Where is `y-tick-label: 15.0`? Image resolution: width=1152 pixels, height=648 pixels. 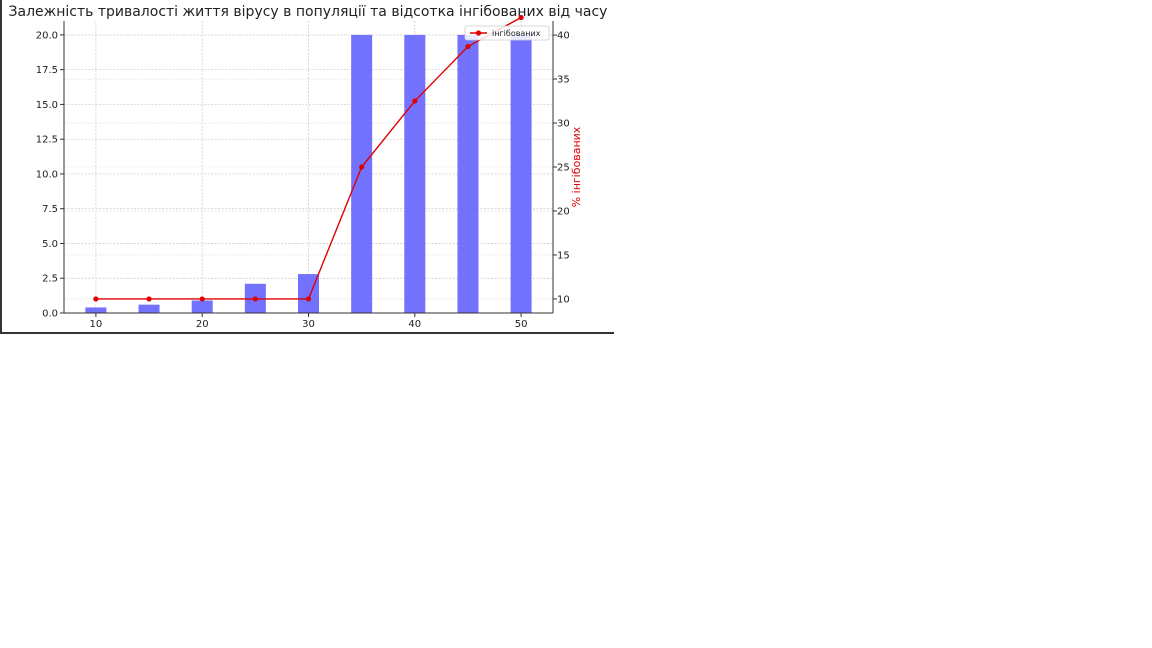 y-tick-label: 15.0 is located at coordinates (47, 105).